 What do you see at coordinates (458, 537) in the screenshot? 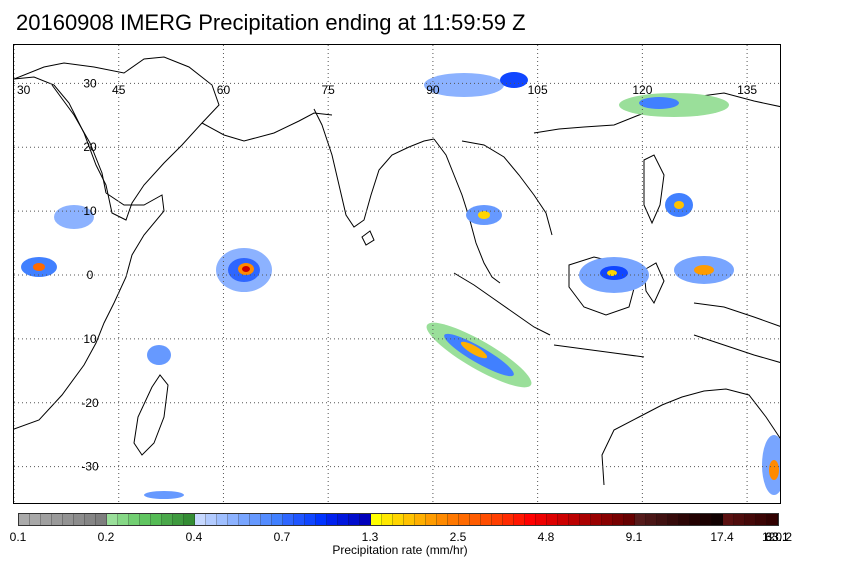
I see `colorbar-tick-label: 2.5` at bounding box center [458, 537].